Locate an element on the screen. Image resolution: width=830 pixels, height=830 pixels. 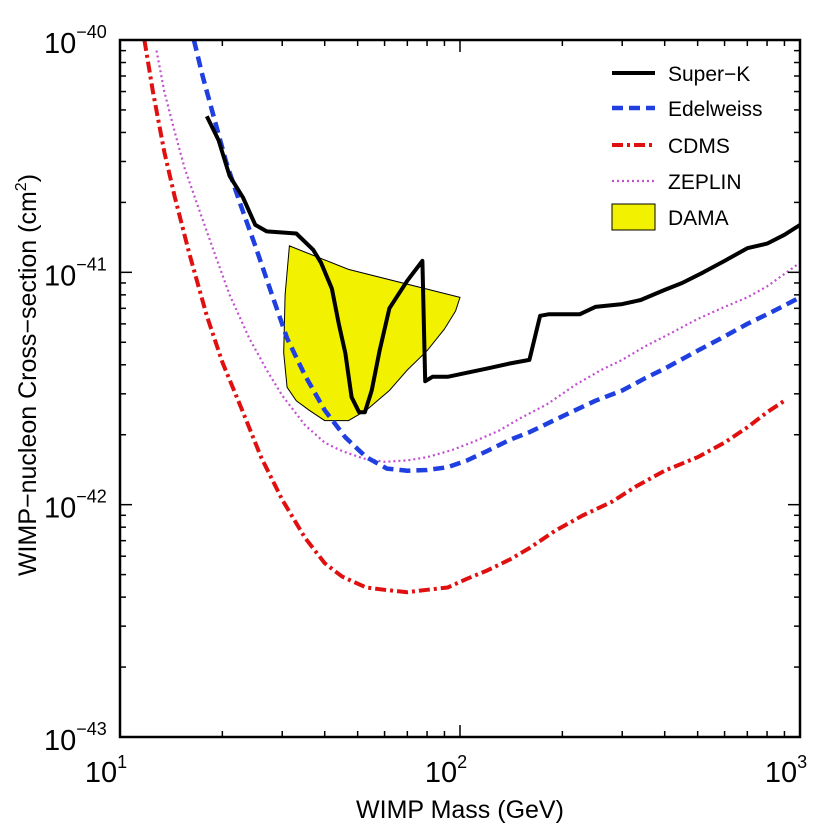
y-tick-label: 10−42 is located at coordinates (75, 506).